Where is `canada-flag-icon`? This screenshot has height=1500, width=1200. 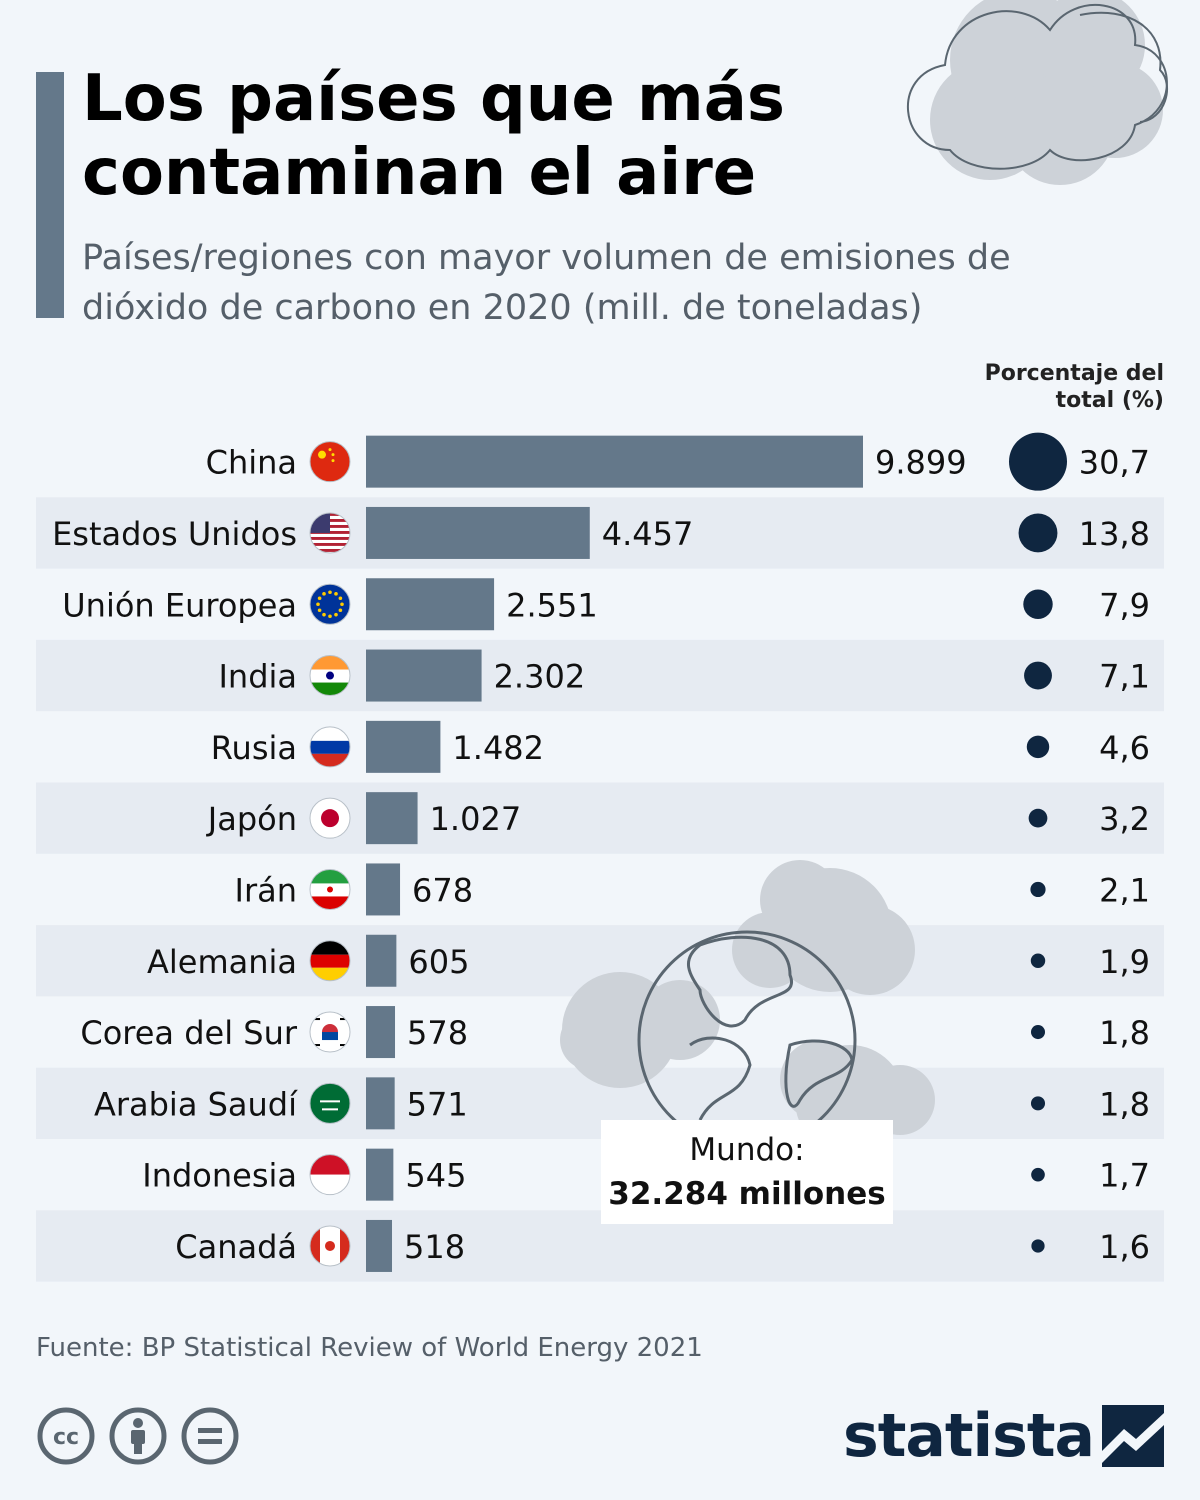 canada-flag-icon is located at coordinates (330, 1245).